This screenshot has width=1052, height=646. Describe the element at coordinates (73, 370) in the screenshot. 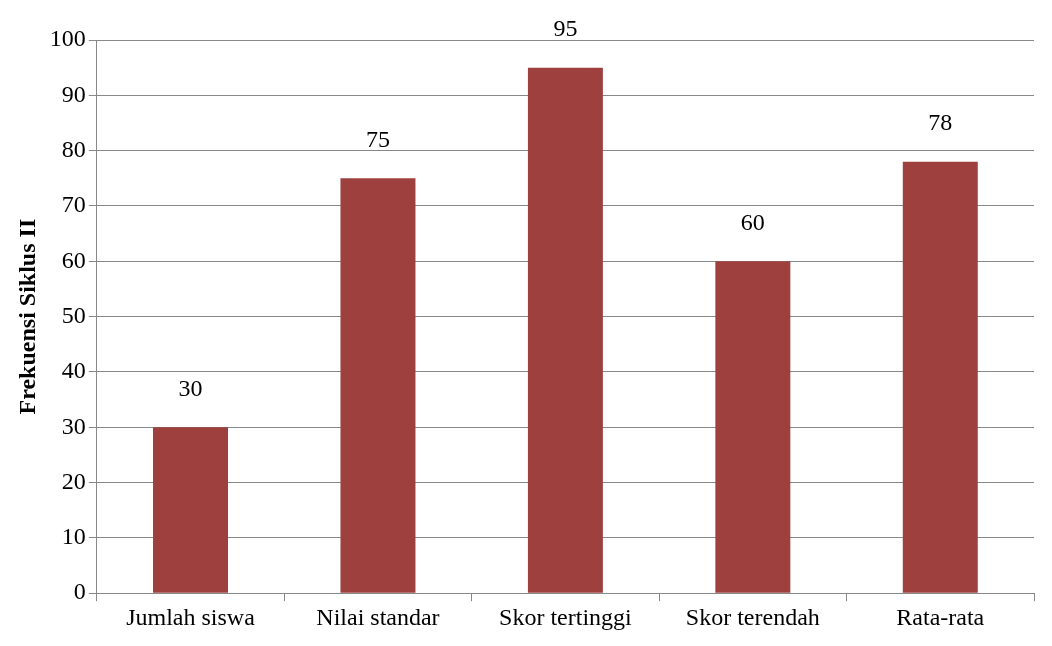

I see `y-tick-label: 40` at that location.